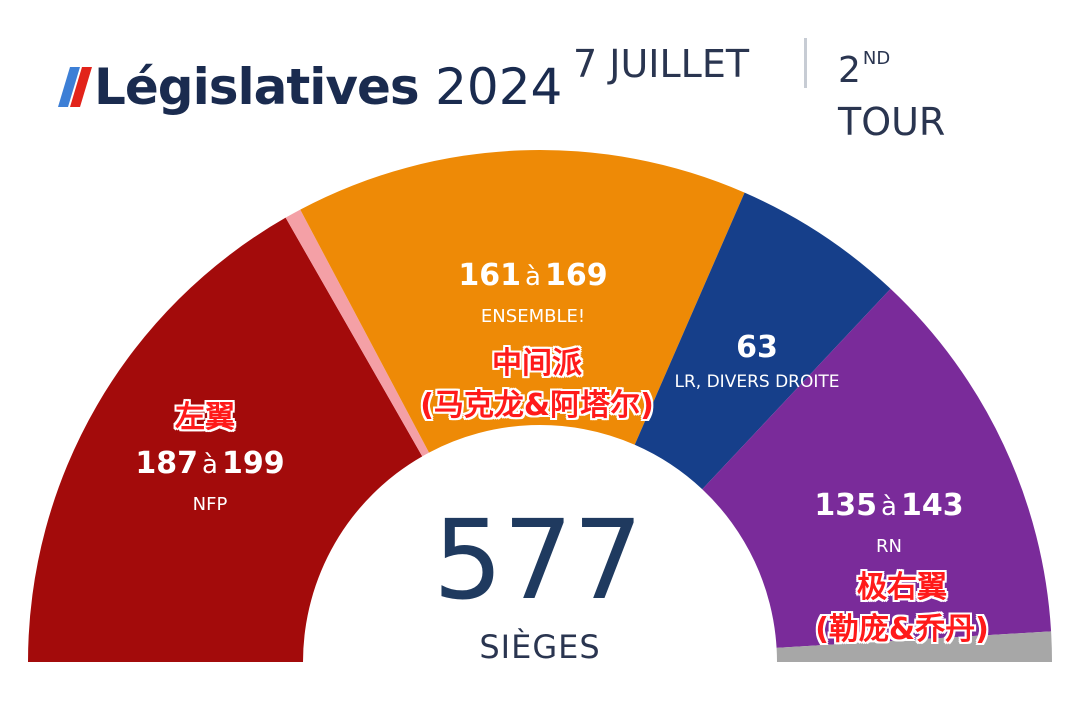  I want to click on annotation-left-wing: 左翼, so click(205, 417).